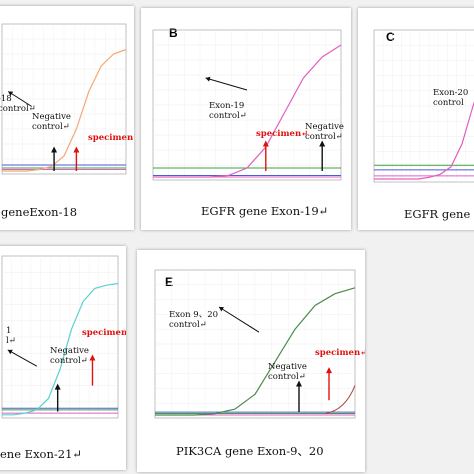 Image resolution: width=474 pixels, height=474 pixels. Describe the element at coordinates (439, 214) in the screenshot. I see `caption-c: EGFR gene I` at that location.